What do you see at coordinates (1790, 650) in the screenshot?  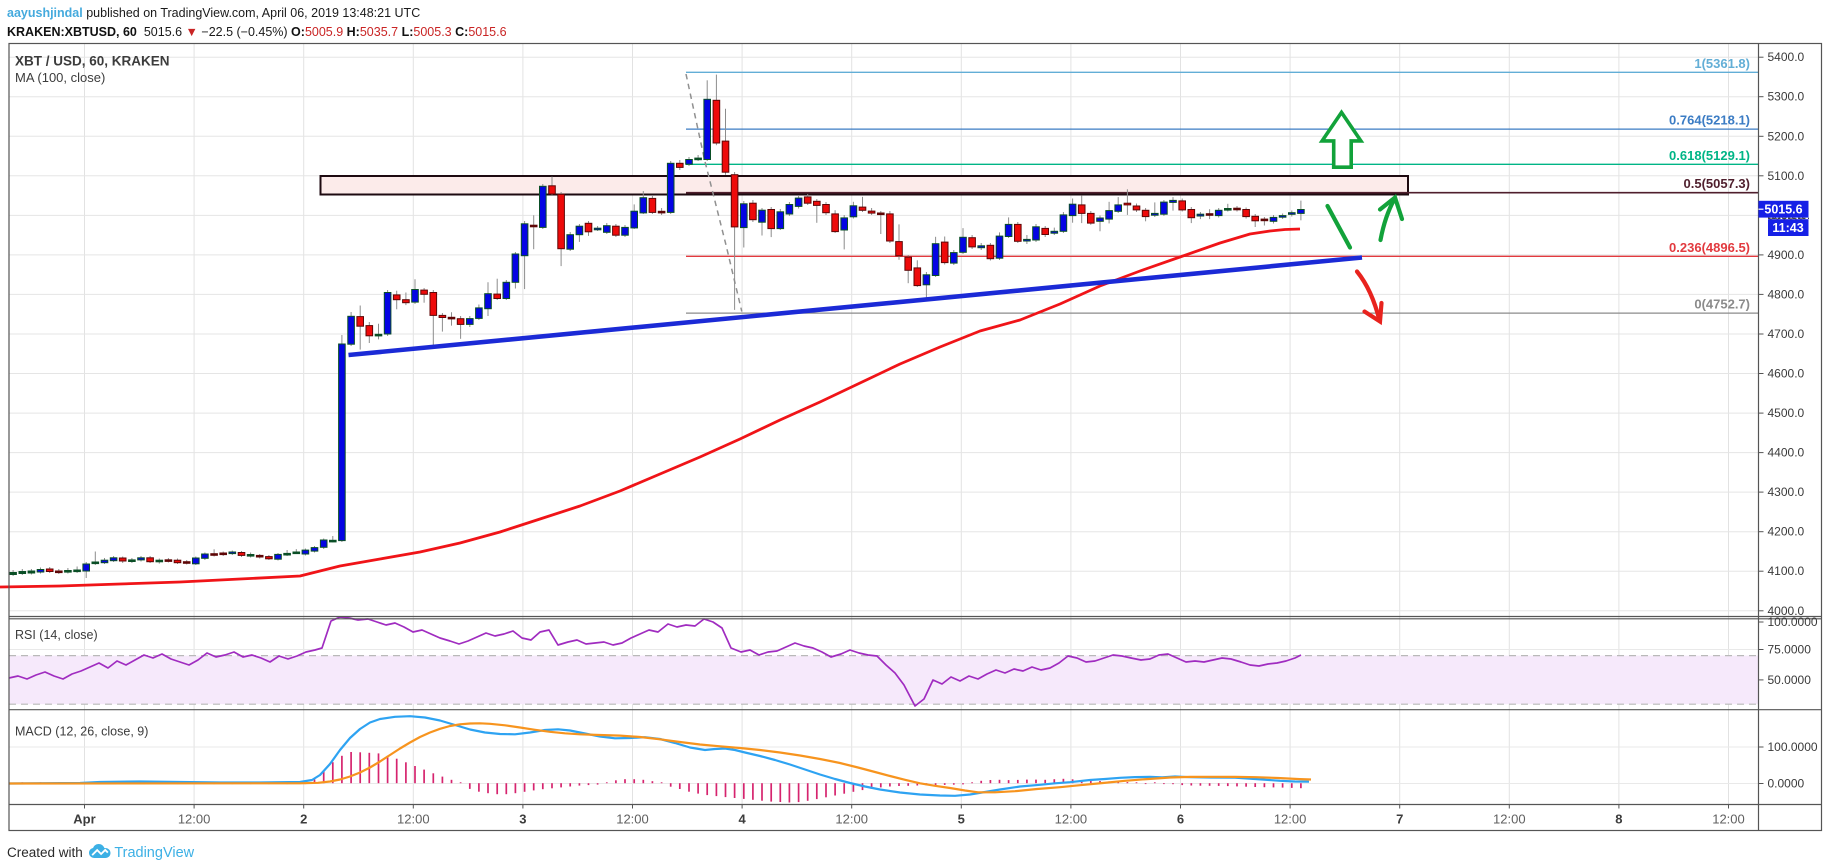 I see `svg-text: 75.0000` at bounding box center [1790, 650].